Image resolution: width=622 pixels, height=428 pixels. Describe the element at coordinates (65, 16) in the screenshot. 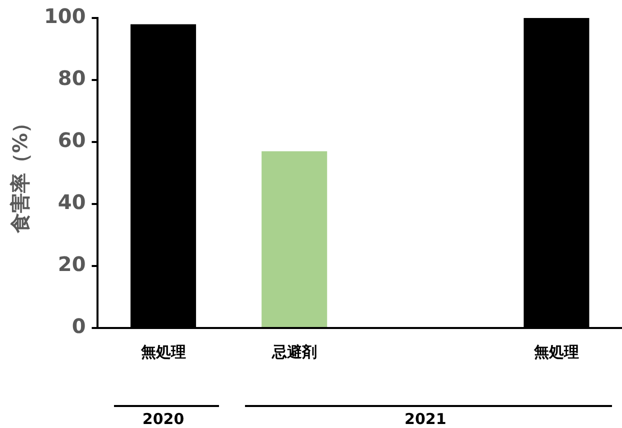

I see `y-tick-label: 100` at that location.